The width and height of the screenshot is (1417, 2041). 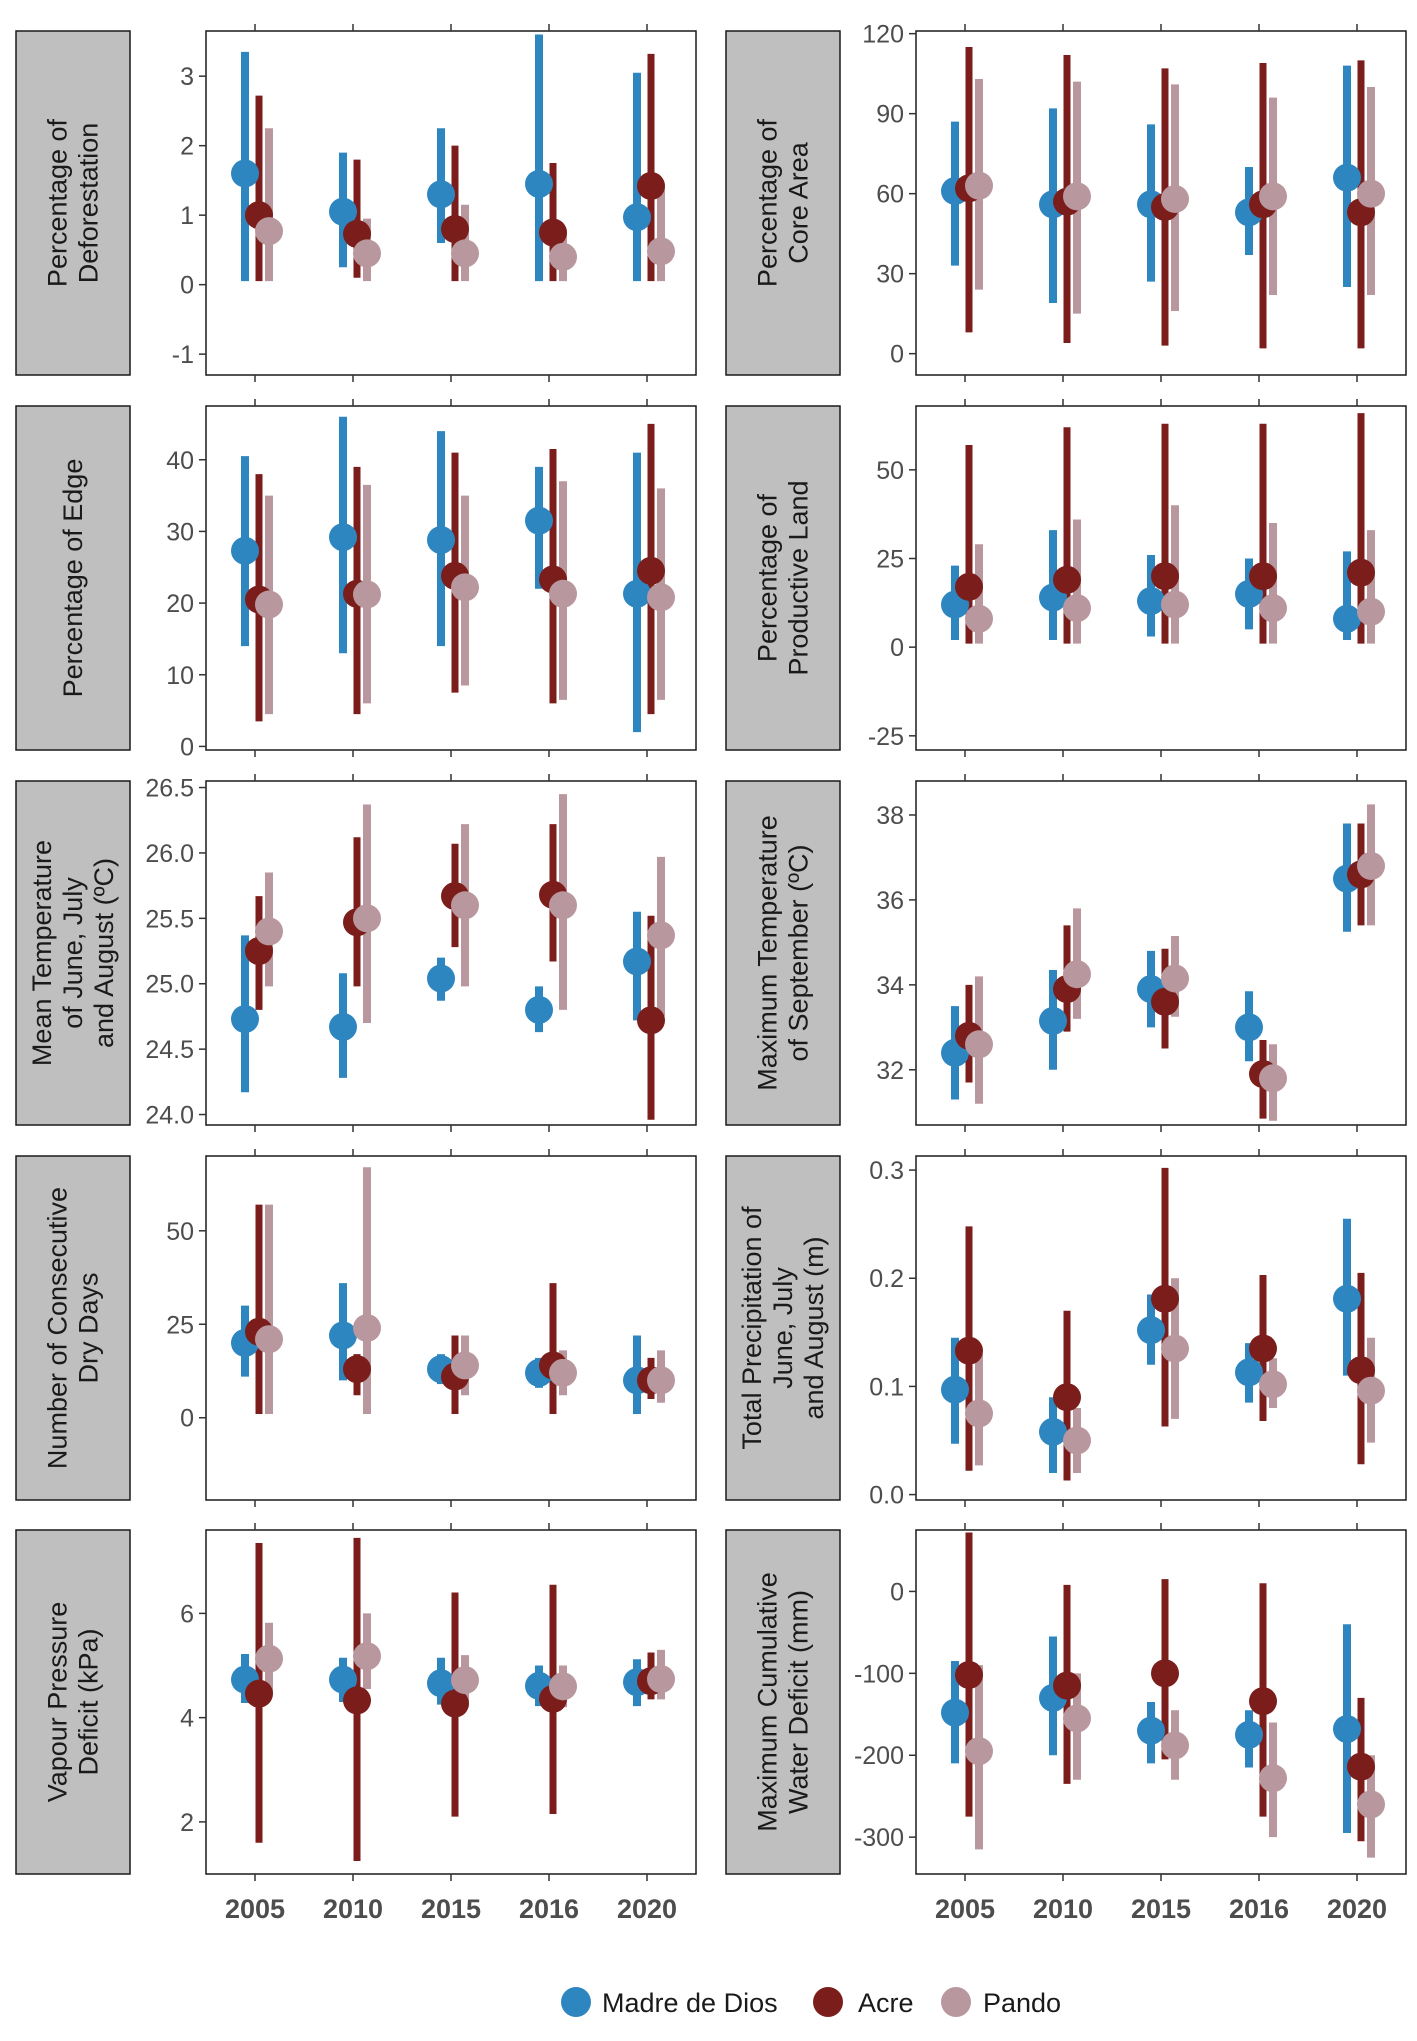 I want to click on x-tick-label: 2005, so click(x=255, y=1909).